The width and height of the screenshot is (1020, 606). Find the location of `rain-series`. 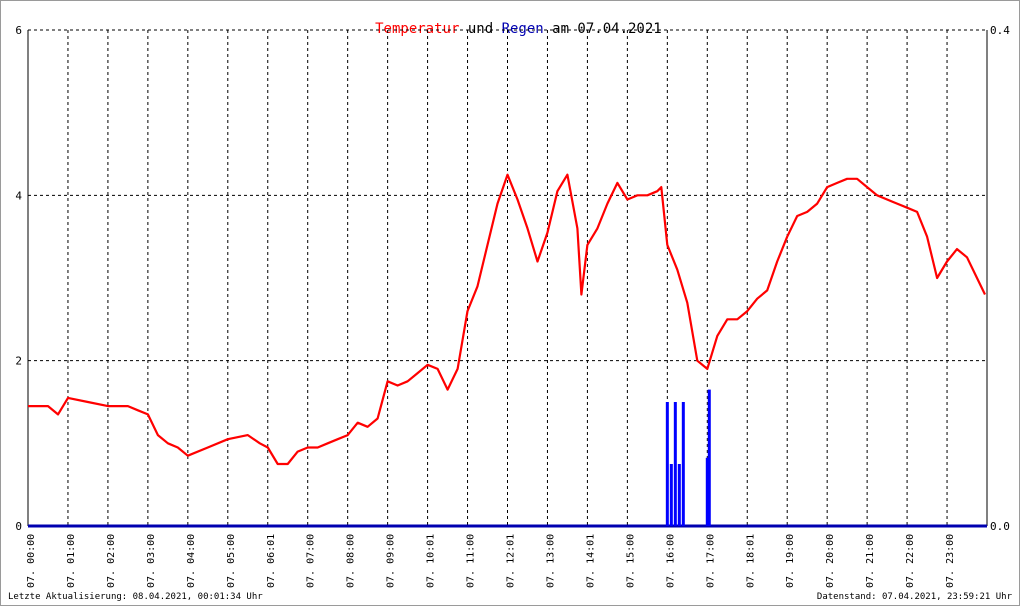

rain-series is located at coordinates (688, 457).